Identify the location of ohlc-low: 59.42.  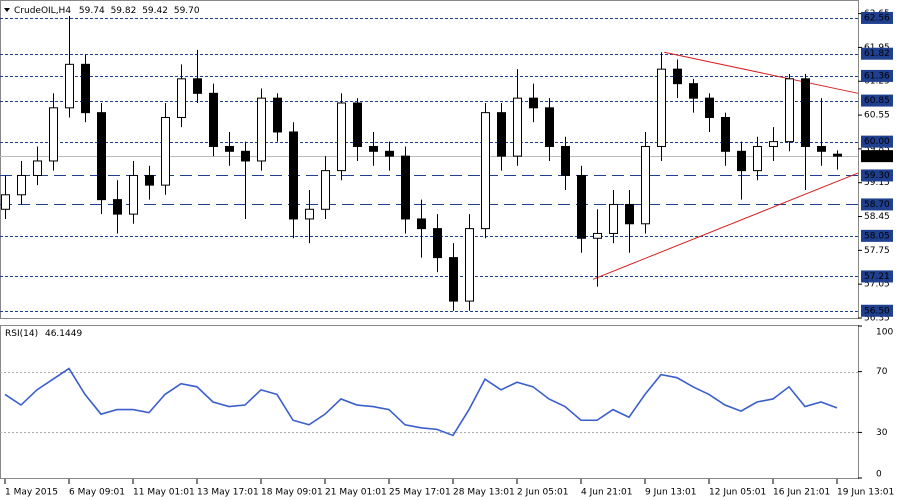
(155, 11).